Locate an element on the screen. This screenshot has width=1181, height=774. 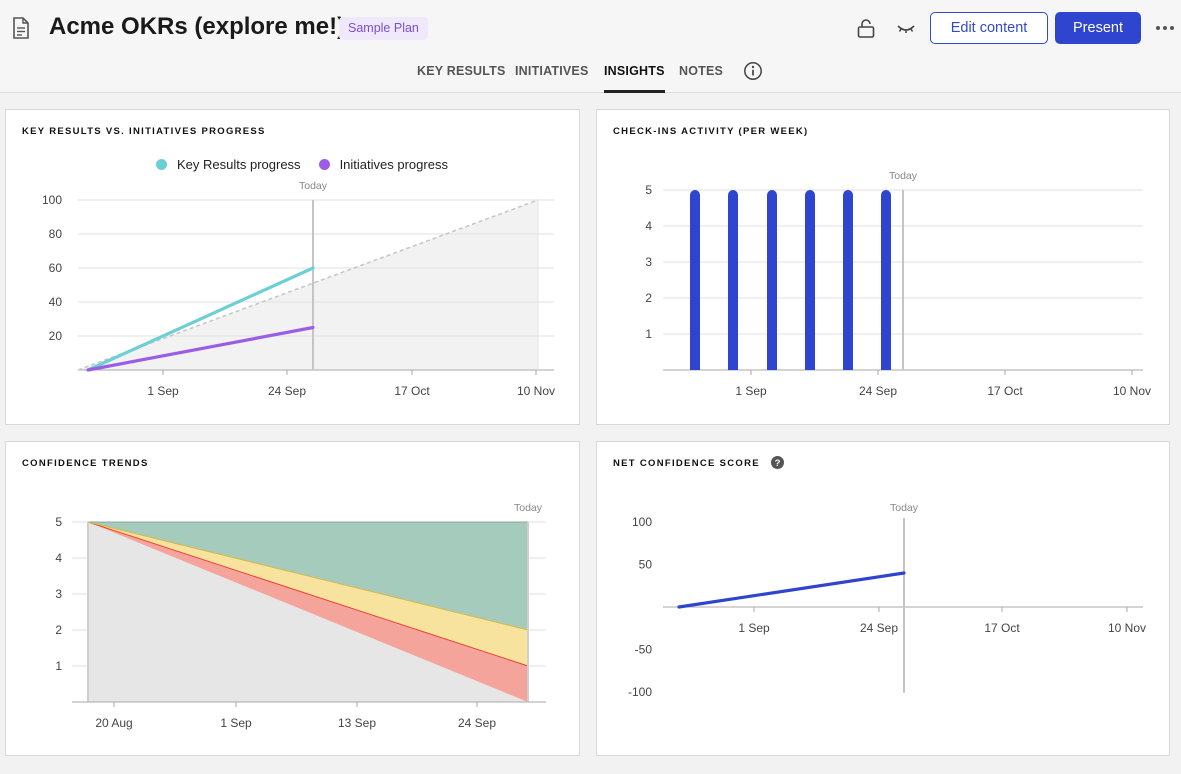
net-confidence-chart: 100 50 -50 -100 1 Sep 24 Sep 17 Oct 10 Nov Today is located at coordinates (887, 600).